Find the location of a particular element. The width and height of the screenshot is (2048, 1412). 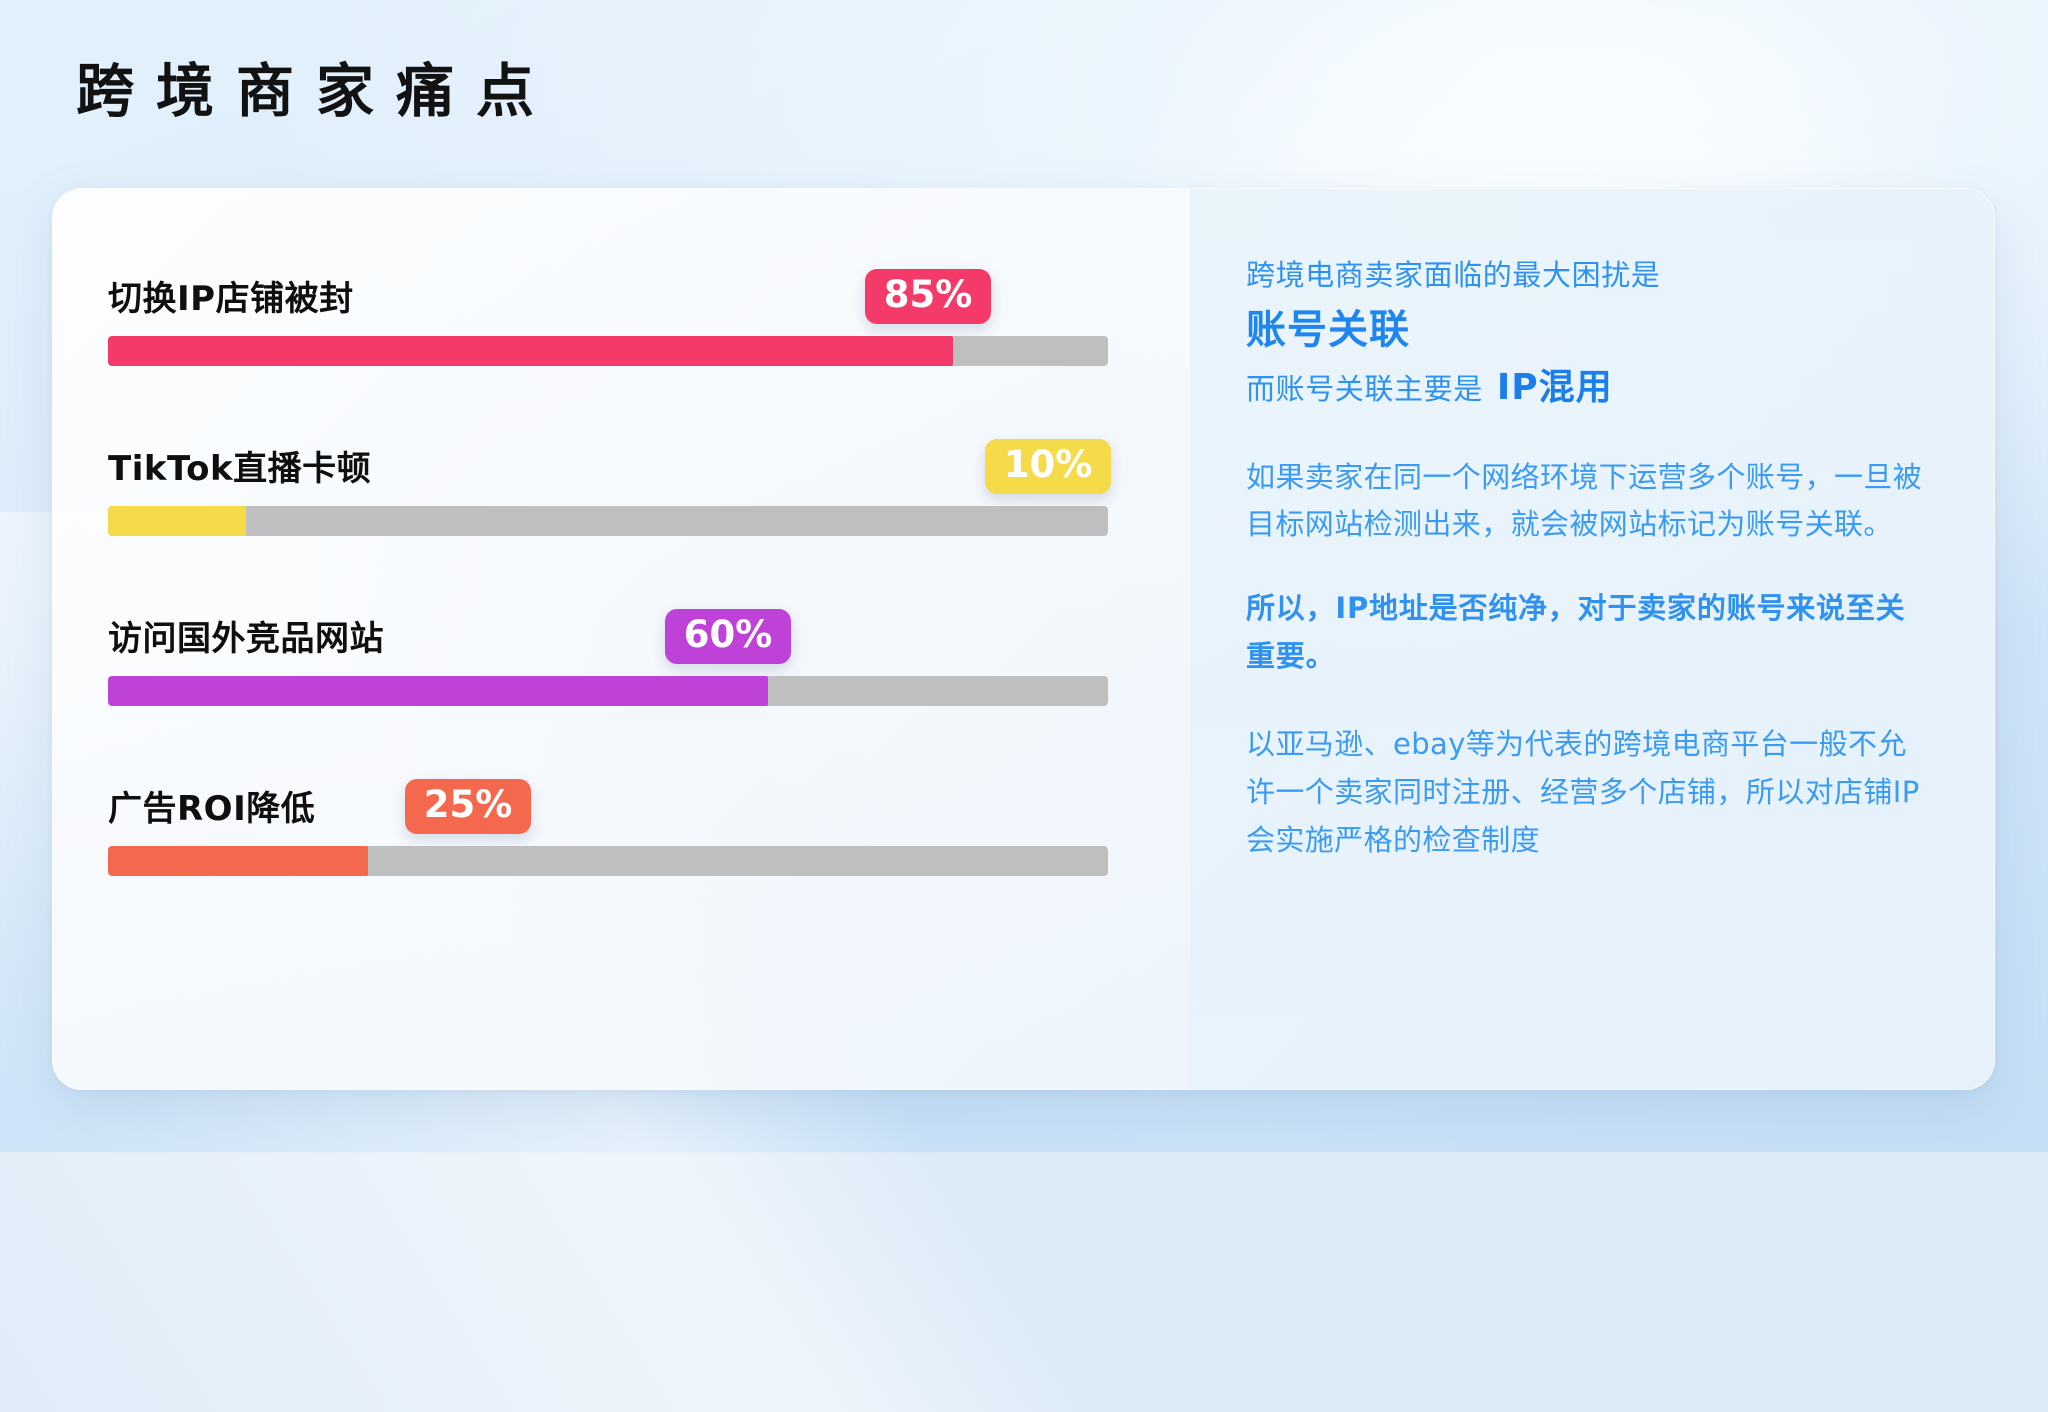

copy-paragraph-2: 所以，IP地址是否纯净，对于卖家的账号来说至关重要。 is located at coordinates (1576, 632).